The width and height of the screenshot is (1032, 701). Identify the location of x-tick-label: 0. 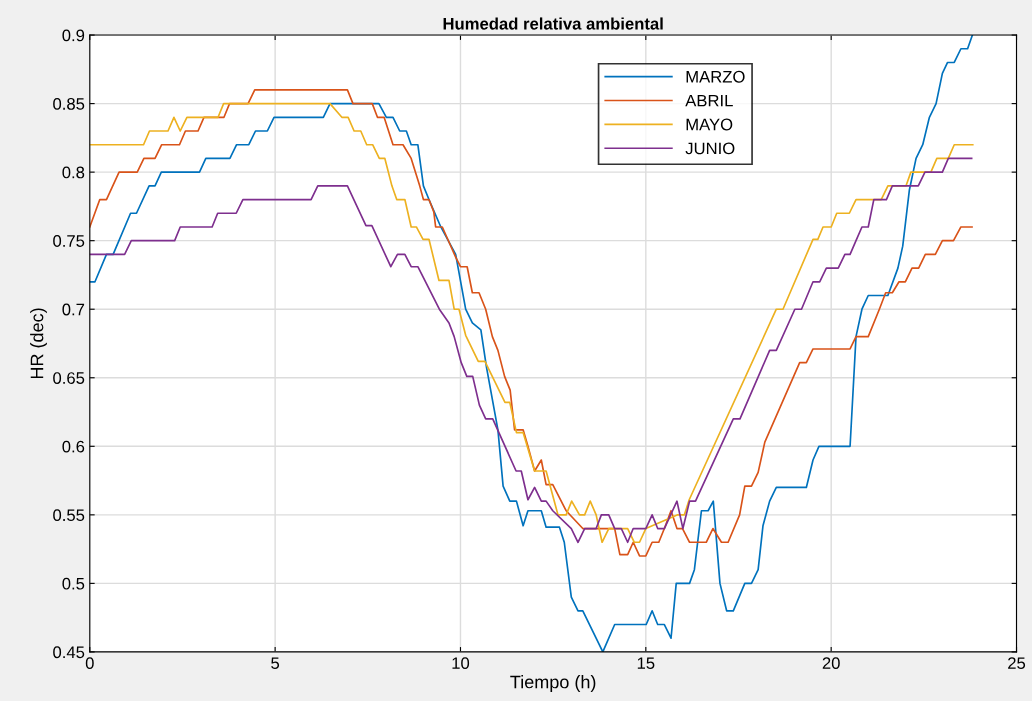
(89, 663).